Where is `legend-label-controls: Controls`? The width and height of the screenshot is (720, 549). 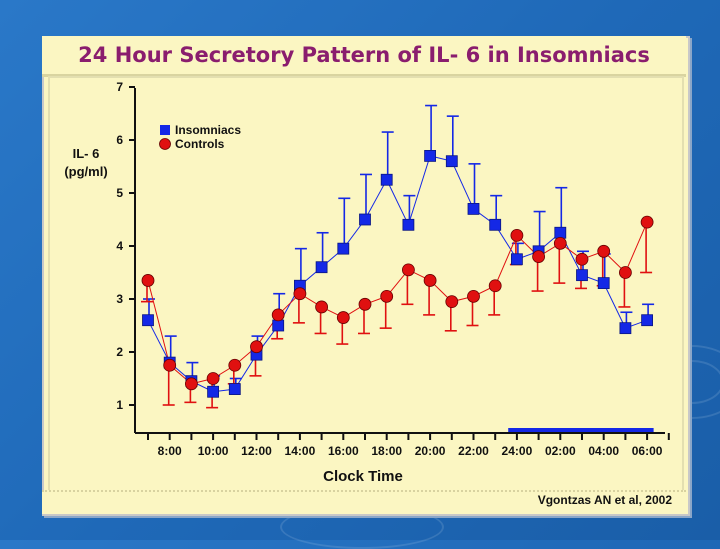
legend-label-controls: Controls is located at coordinates (200, 144).